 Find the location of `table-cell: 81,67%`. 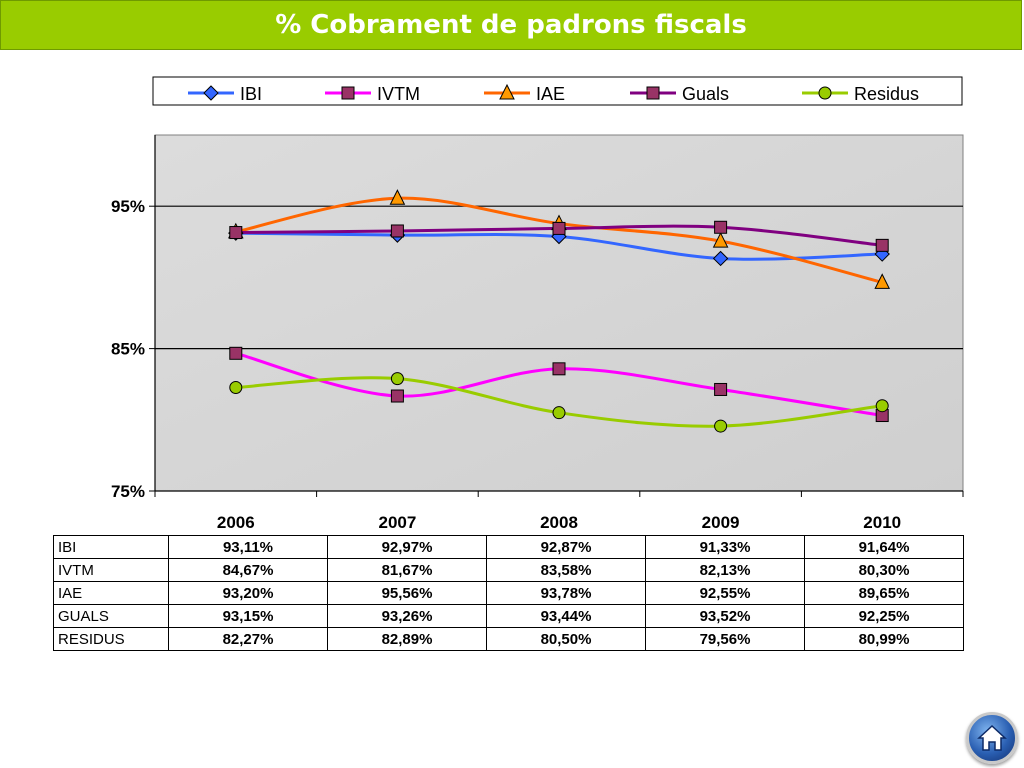

table-cell: 81,67% is located at coordinates (407, 570).